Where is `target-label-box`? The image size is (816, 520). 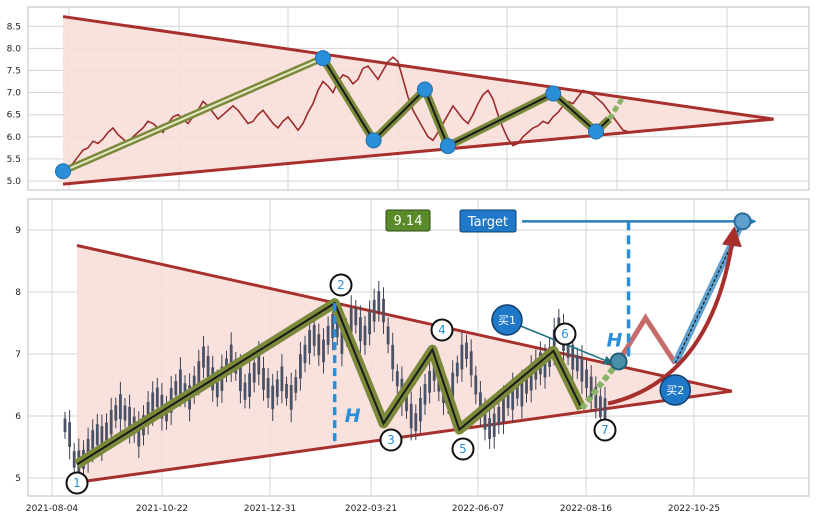 target-label-box is located at coordinates (488, 221).